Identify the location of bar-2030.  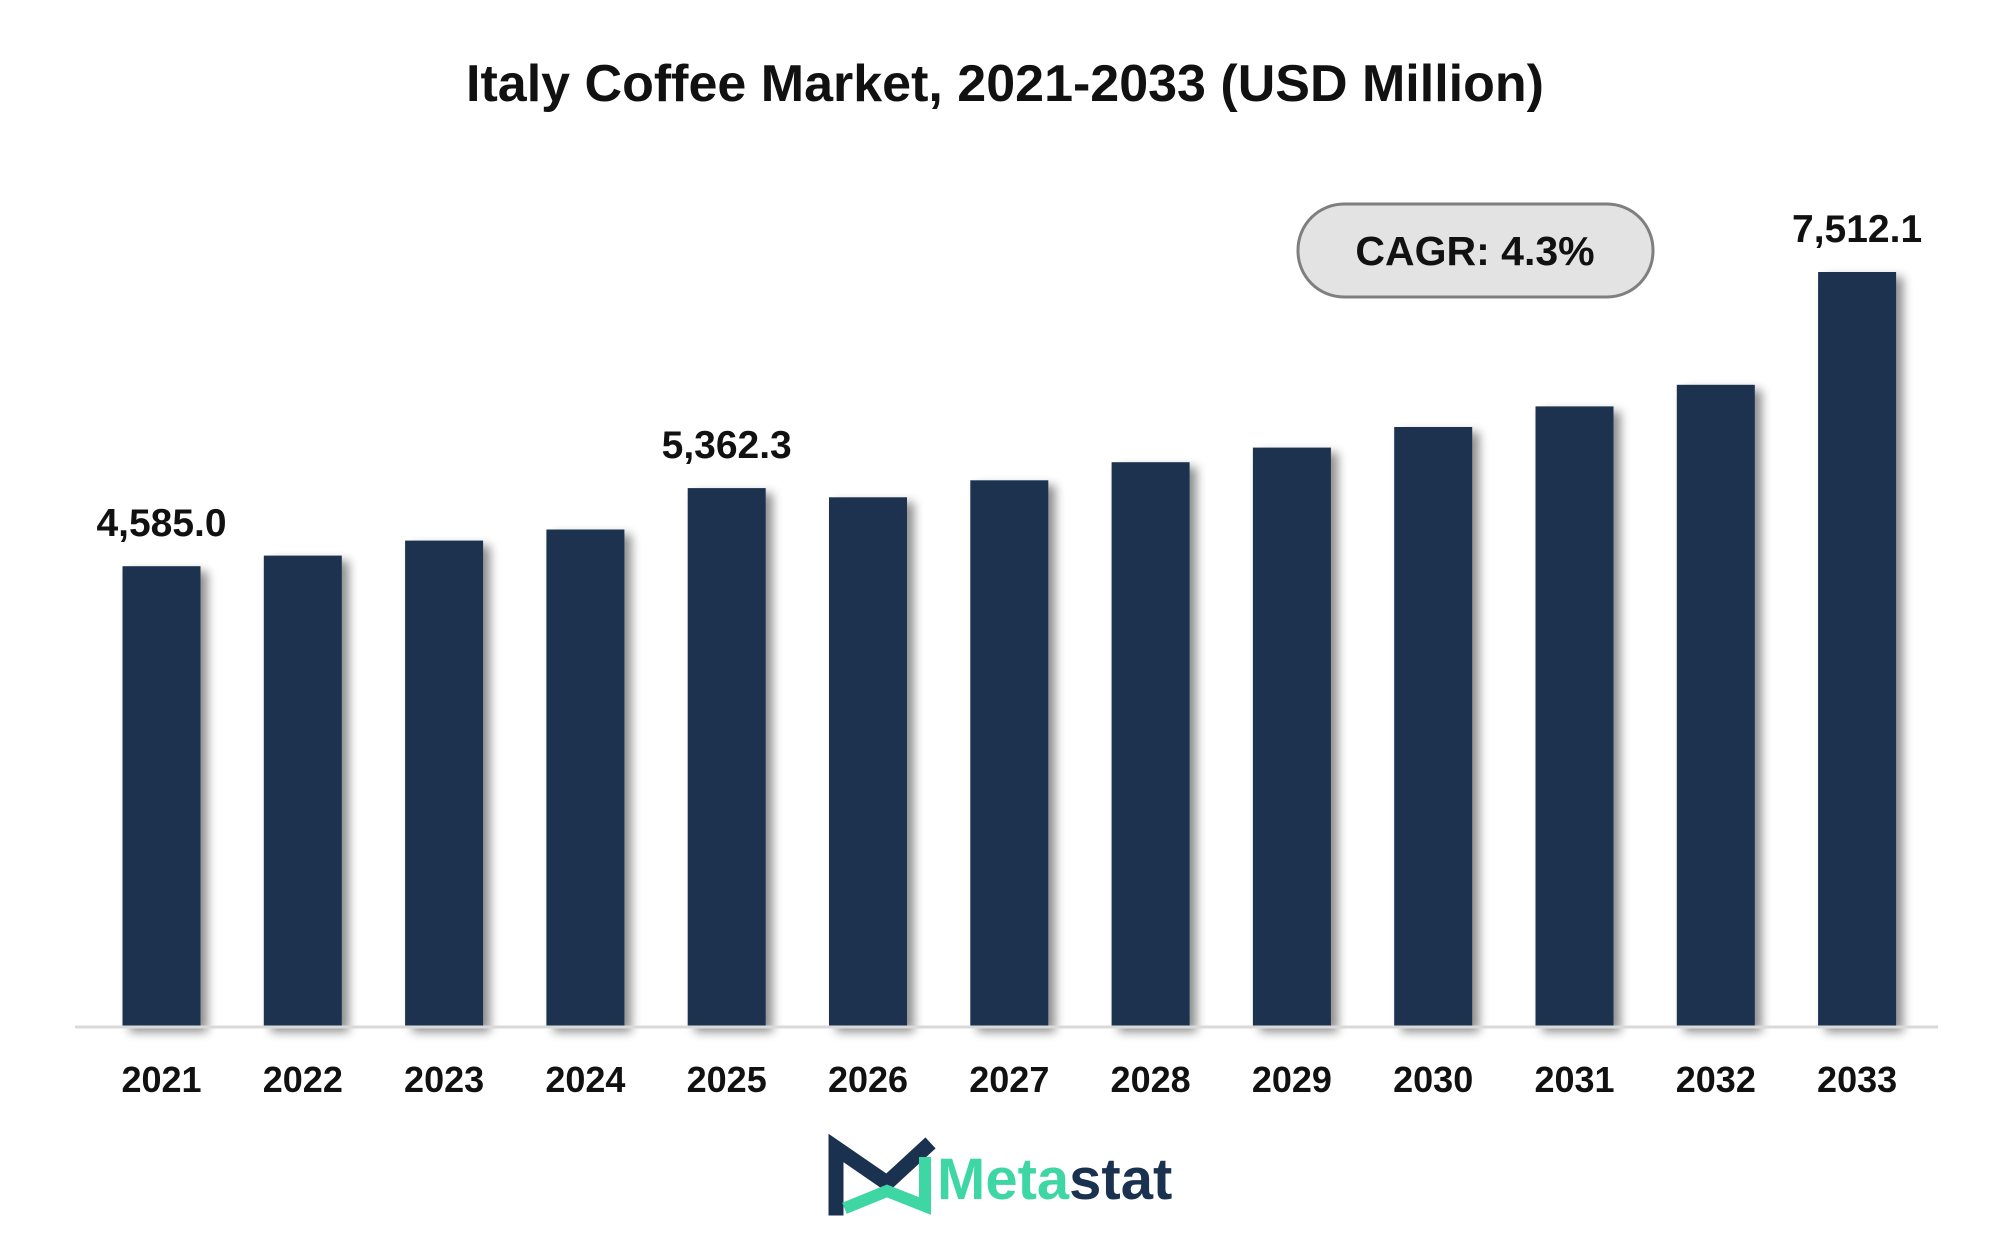
(1433, 727).